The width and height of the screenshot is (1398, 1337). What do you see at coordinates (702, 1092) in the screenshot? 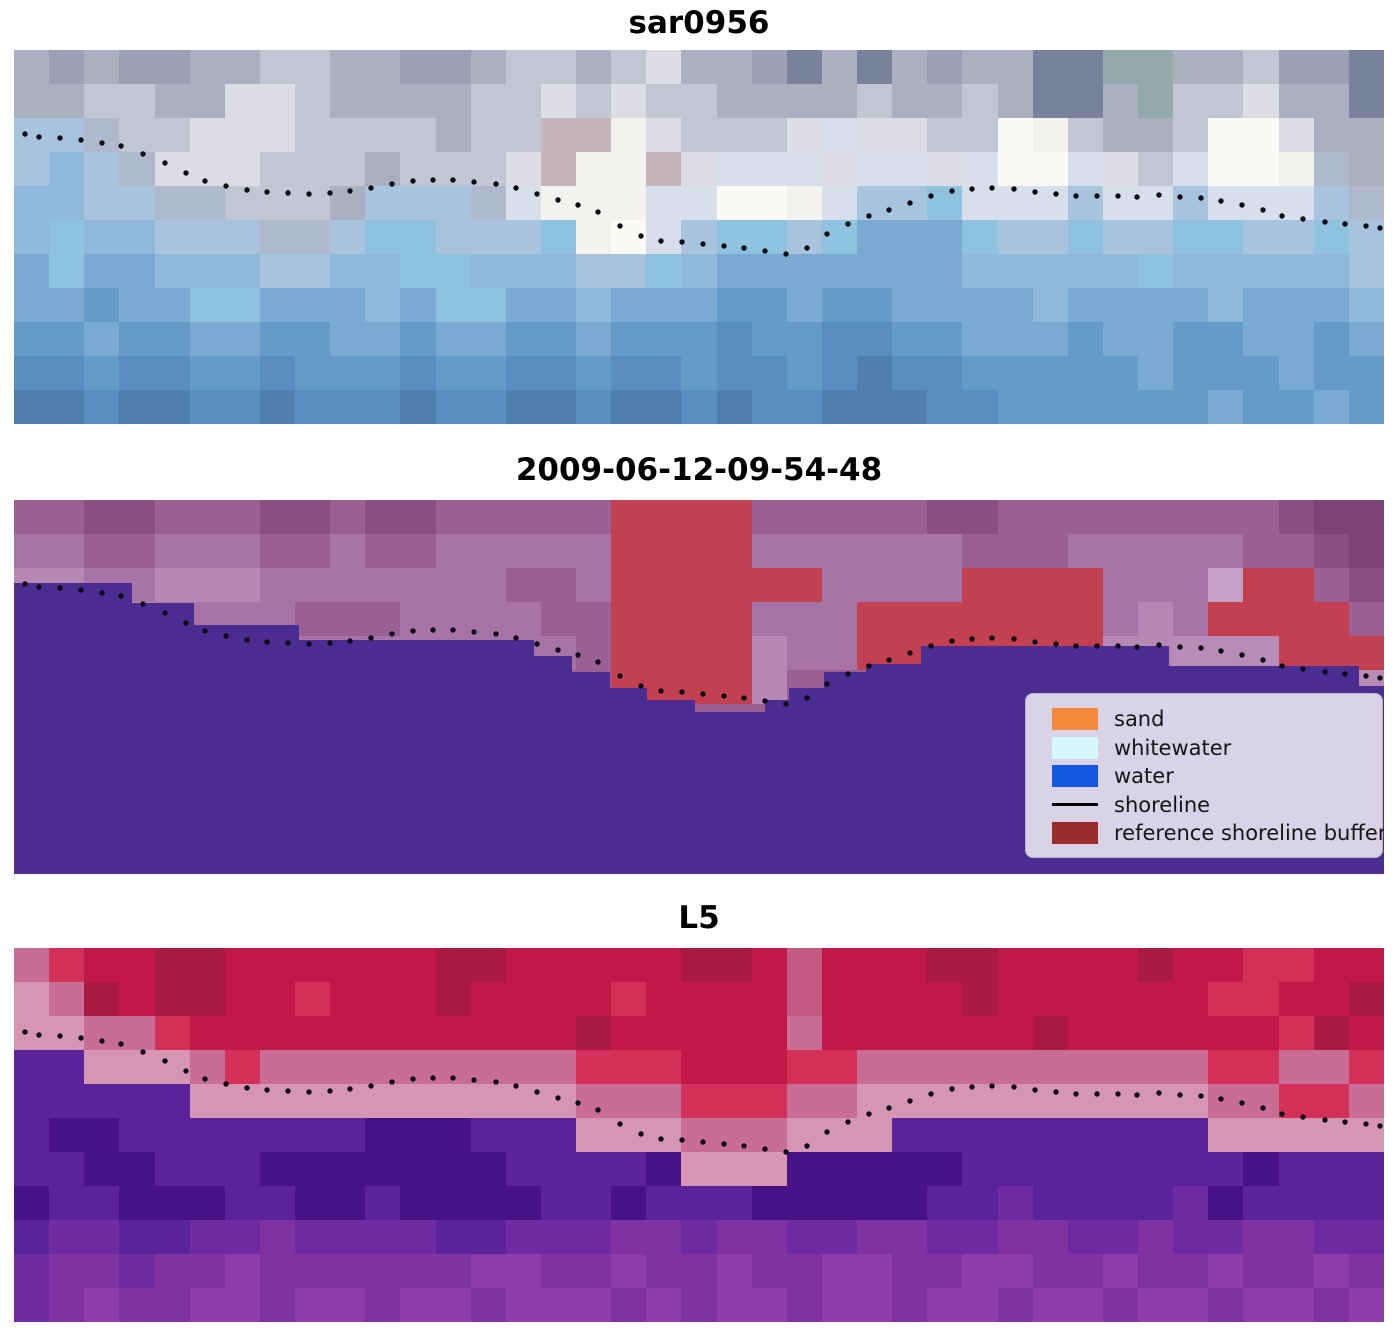
I see `shoreline-overlay` at bounding box center [702, 1092].